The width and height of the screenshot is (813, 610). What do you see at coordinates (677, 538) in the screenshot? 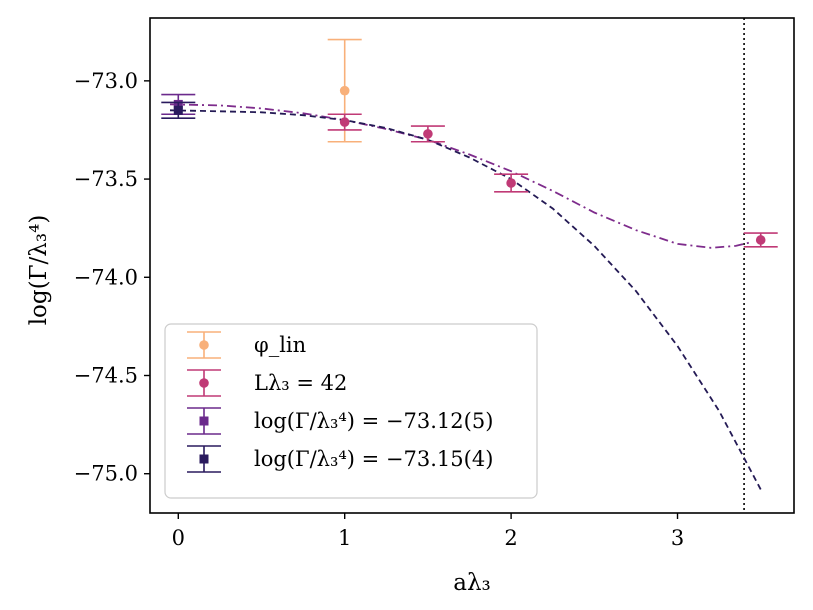
I see `x-tick-label: 3` at bounding box center [677, 538].